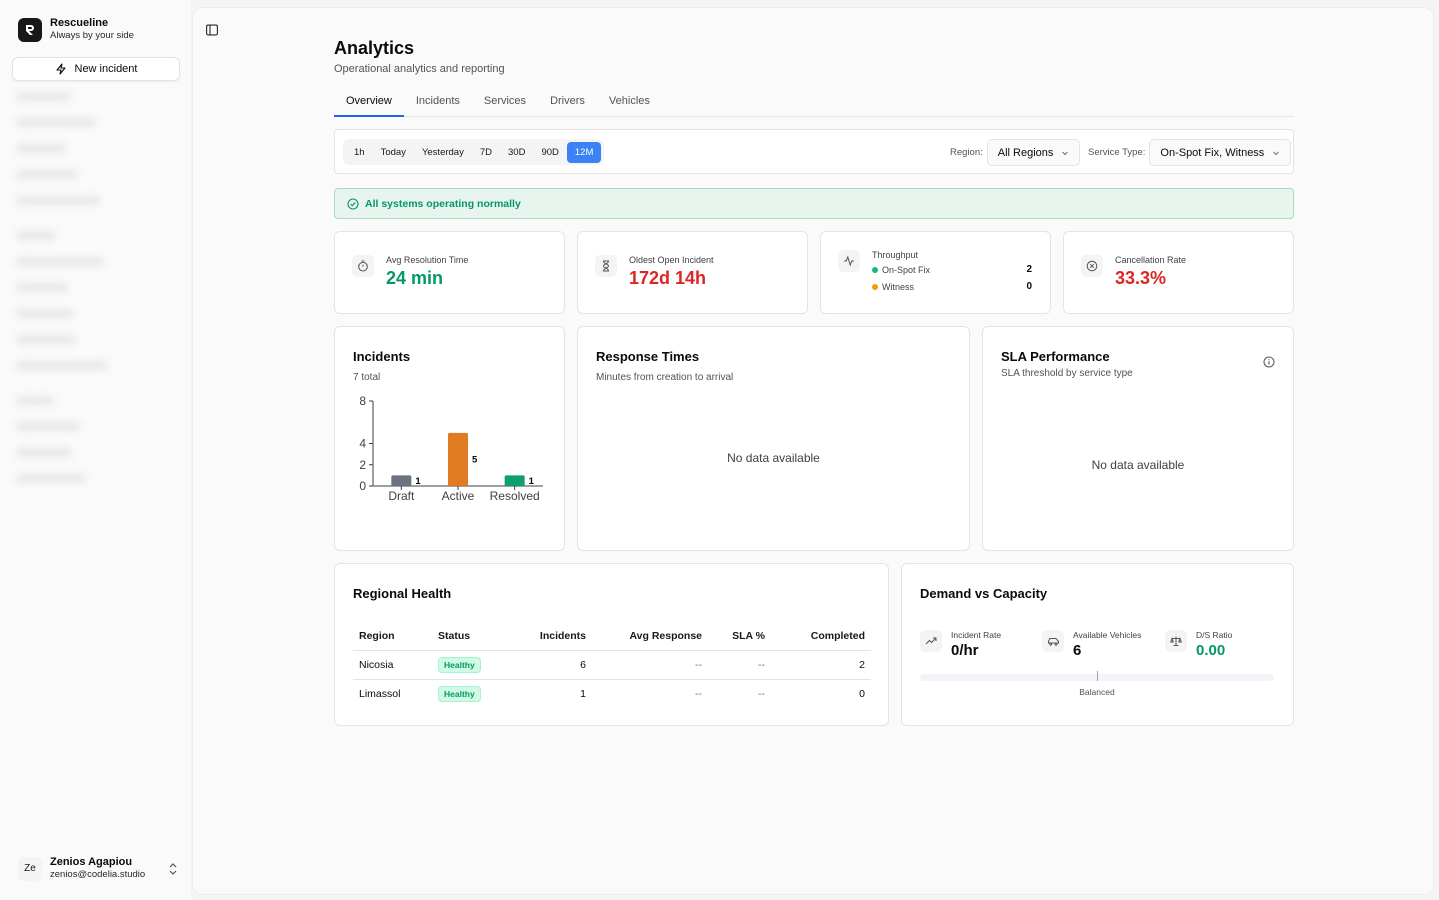 This screenshot has width=1439, height=900. I want to click on service-type-value: On-Spot Fix, Witness, so click(1212, 152).